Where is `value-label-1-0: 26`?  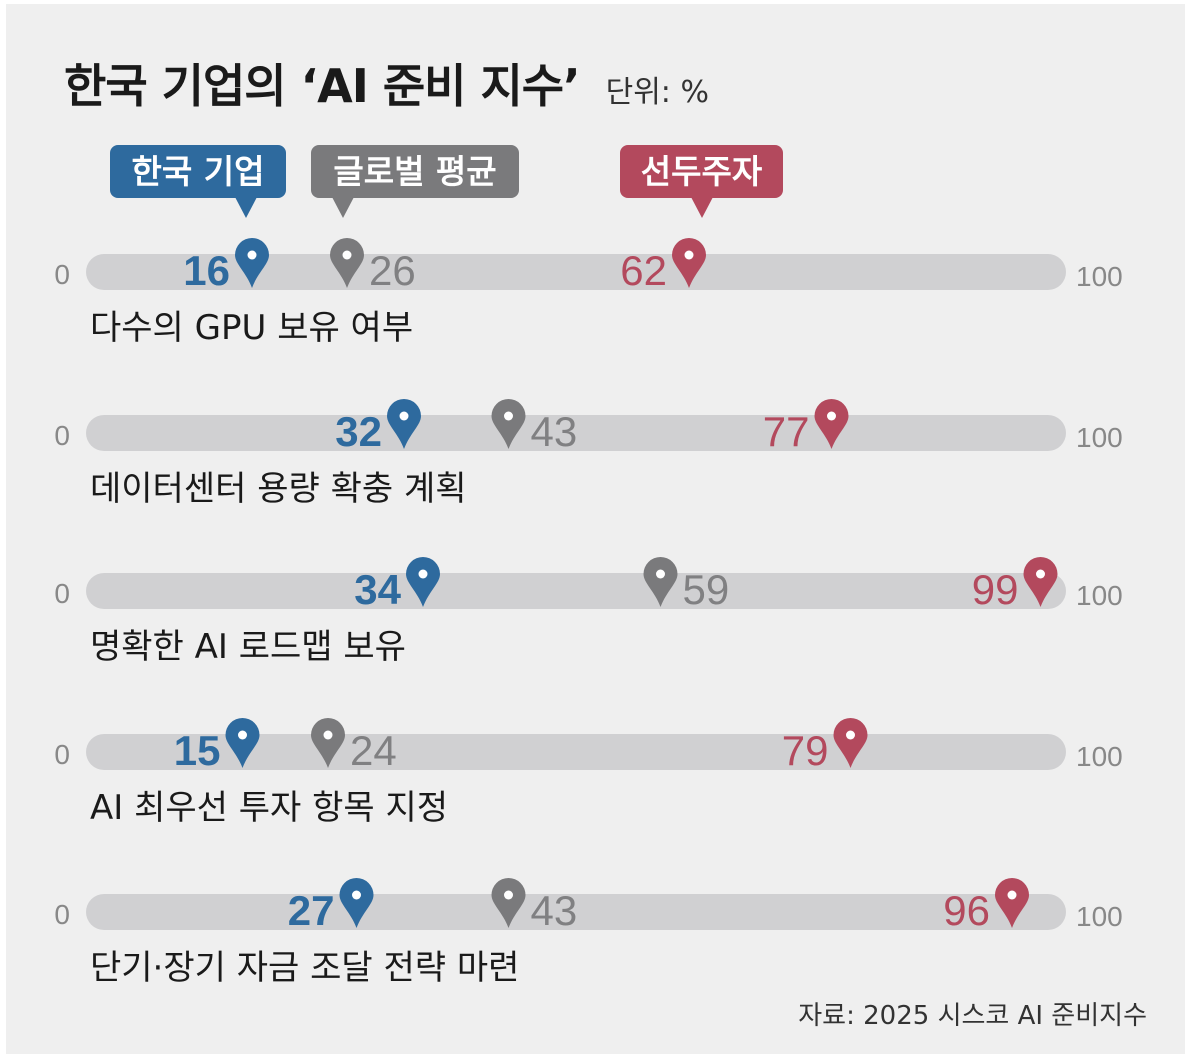
value-label-1-0: 26 is located at coordinates (392, 270).